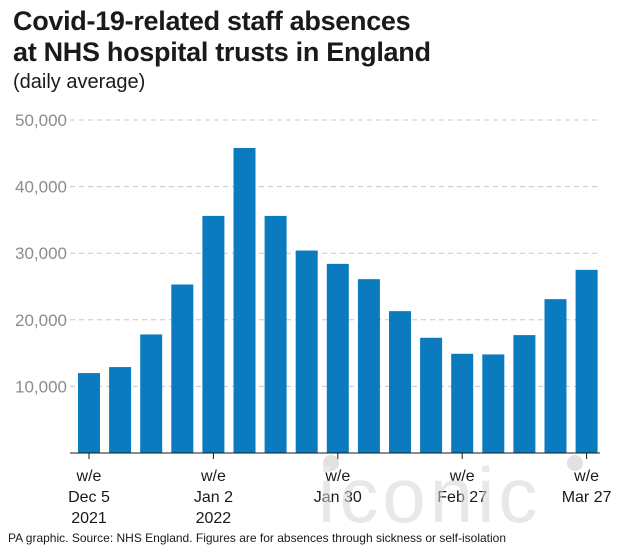 The image size is (640, 553). Describe the element at coordinates (41, 120) in the screenshot. I see `y-tick-label: 50,000` at that location.